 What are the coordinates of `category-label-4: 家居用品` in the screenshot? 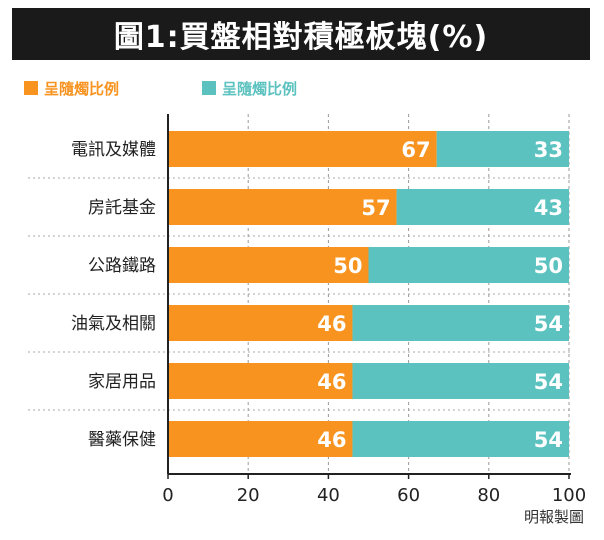 It's located at (122, 382).